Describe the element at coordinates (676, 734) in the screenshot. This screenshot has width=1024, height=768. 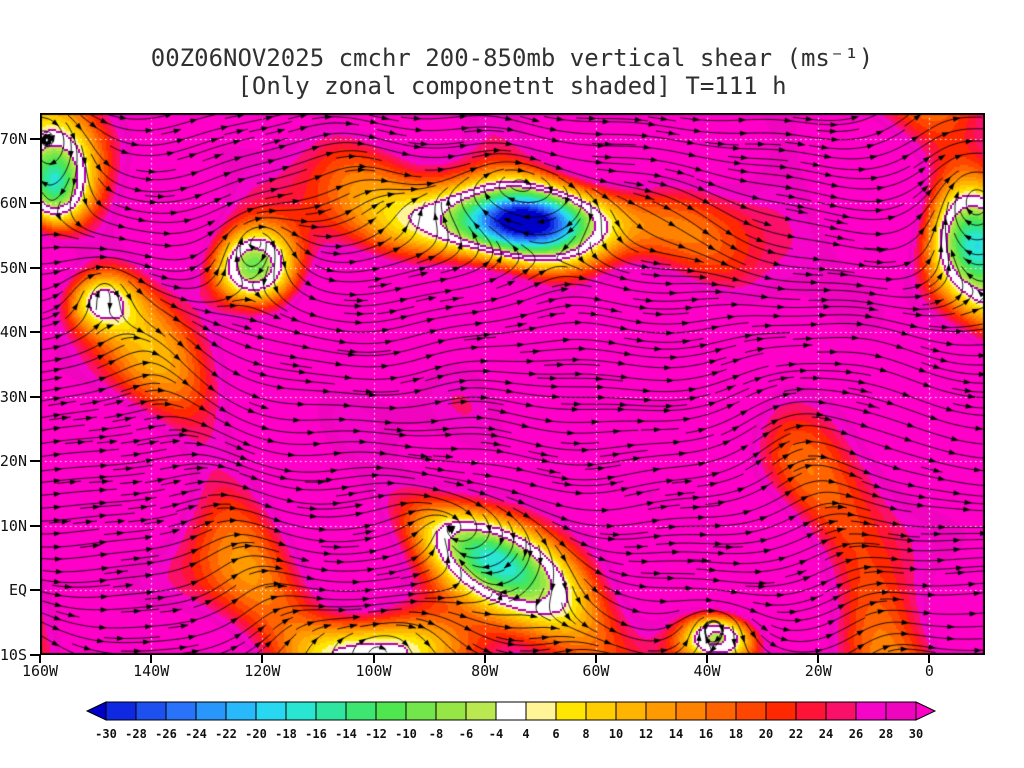
I see `colorbar-tick-label: 14` at that location.